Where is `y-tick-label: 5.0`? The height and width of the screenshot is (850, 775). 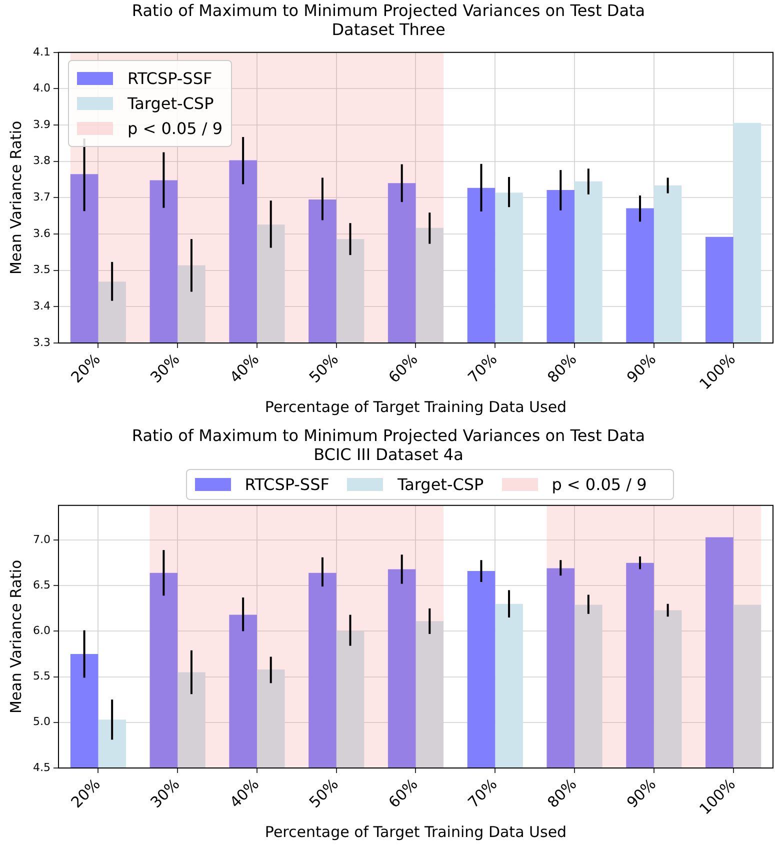
y-tick-label: 5.0 is located at coordinates (41, 721).